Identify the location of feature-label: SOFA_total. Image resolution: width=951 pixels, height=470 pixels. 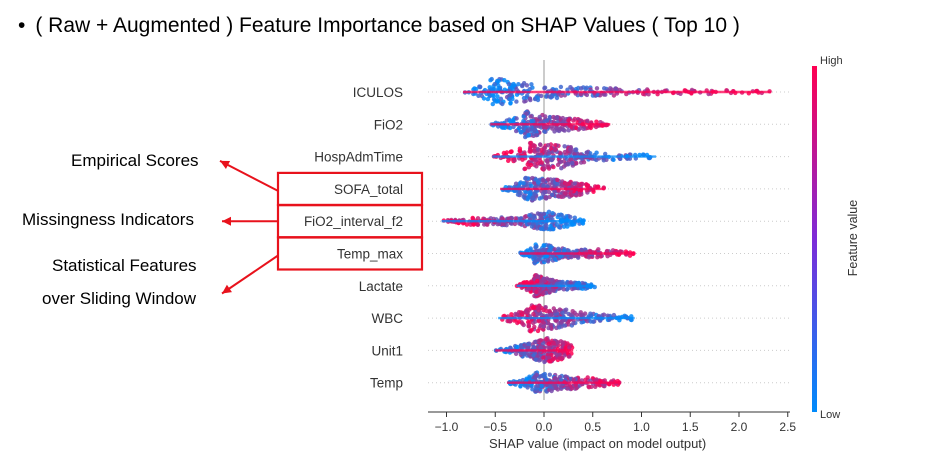
(368, 189).